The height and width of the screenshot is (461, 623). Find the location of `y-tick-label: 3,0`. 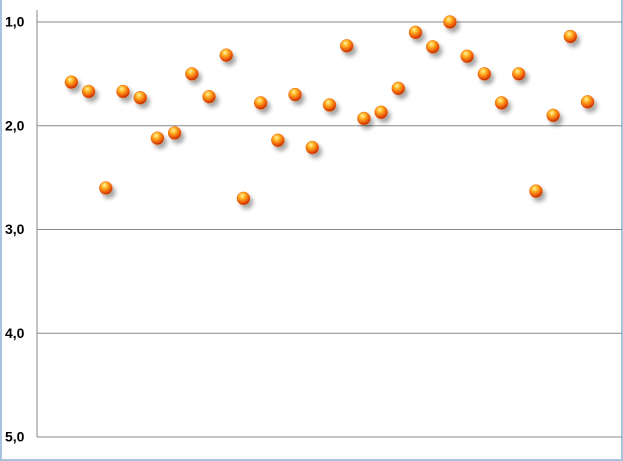

y-tick-label: 3,0 is located at coordinates (15, 229).